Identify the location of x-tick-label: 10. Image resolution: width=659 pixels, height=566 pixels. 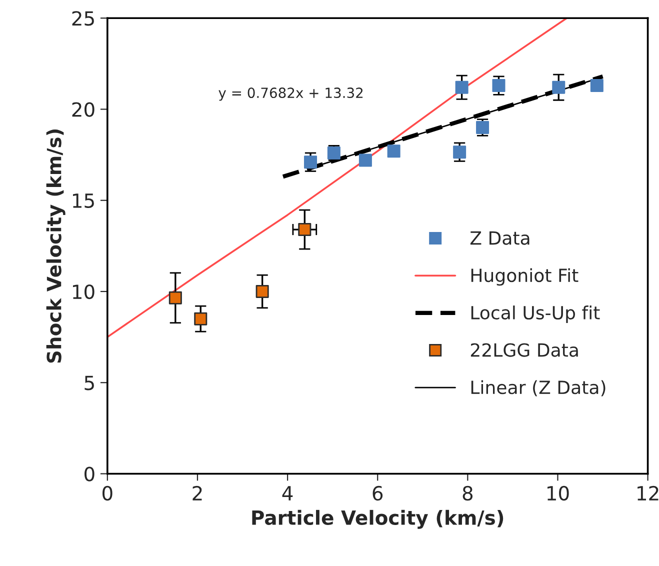
(558, 493).